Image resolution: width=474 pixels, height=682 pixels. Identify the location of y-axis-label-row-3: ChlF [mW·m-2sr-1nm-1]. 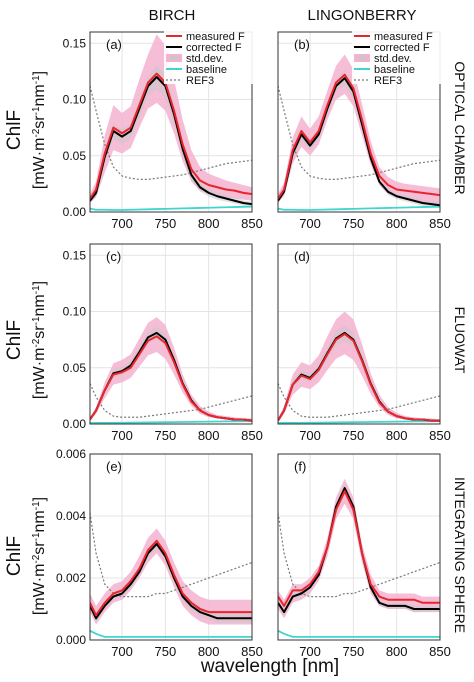
(26, 556).